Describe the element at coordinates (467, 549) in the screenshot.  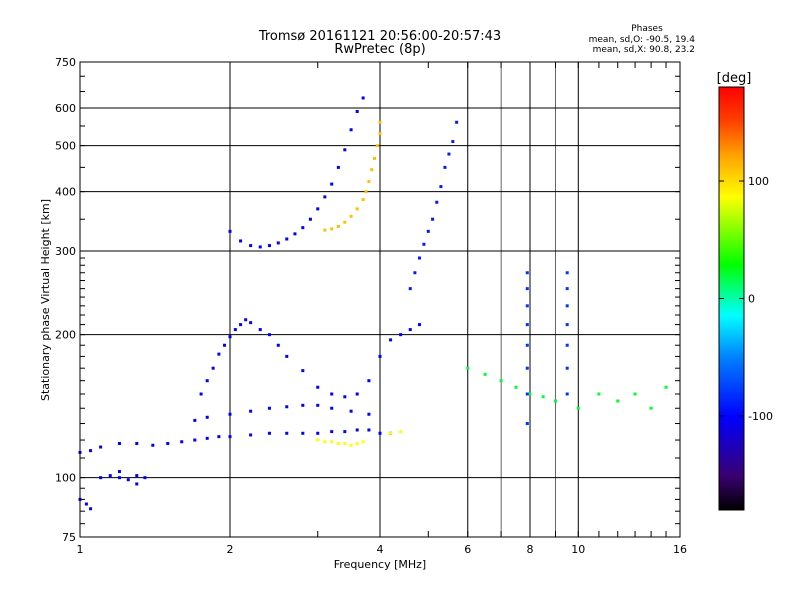
I see `x-tick-label: 6` at that location.